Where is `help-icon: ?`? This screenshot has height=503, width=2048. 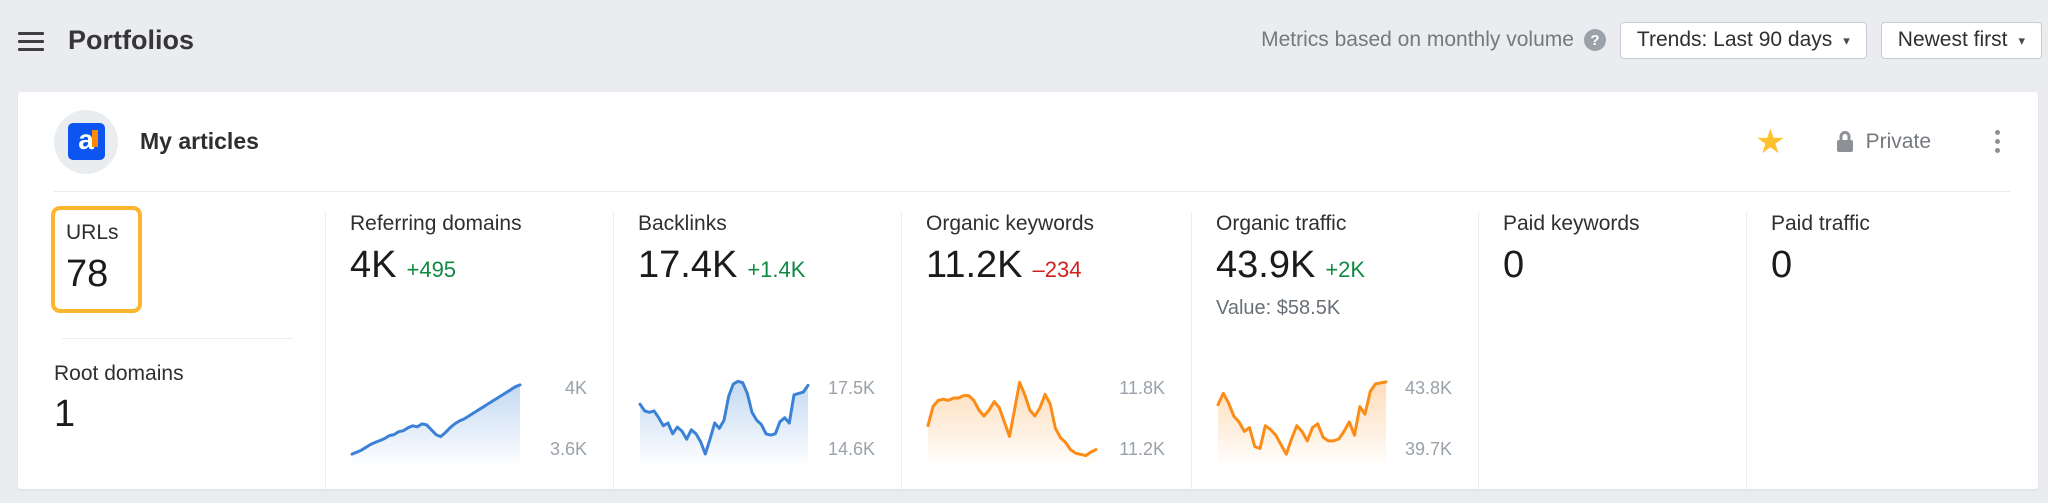 help-icon: ? is located at coordinates (1594, 40).